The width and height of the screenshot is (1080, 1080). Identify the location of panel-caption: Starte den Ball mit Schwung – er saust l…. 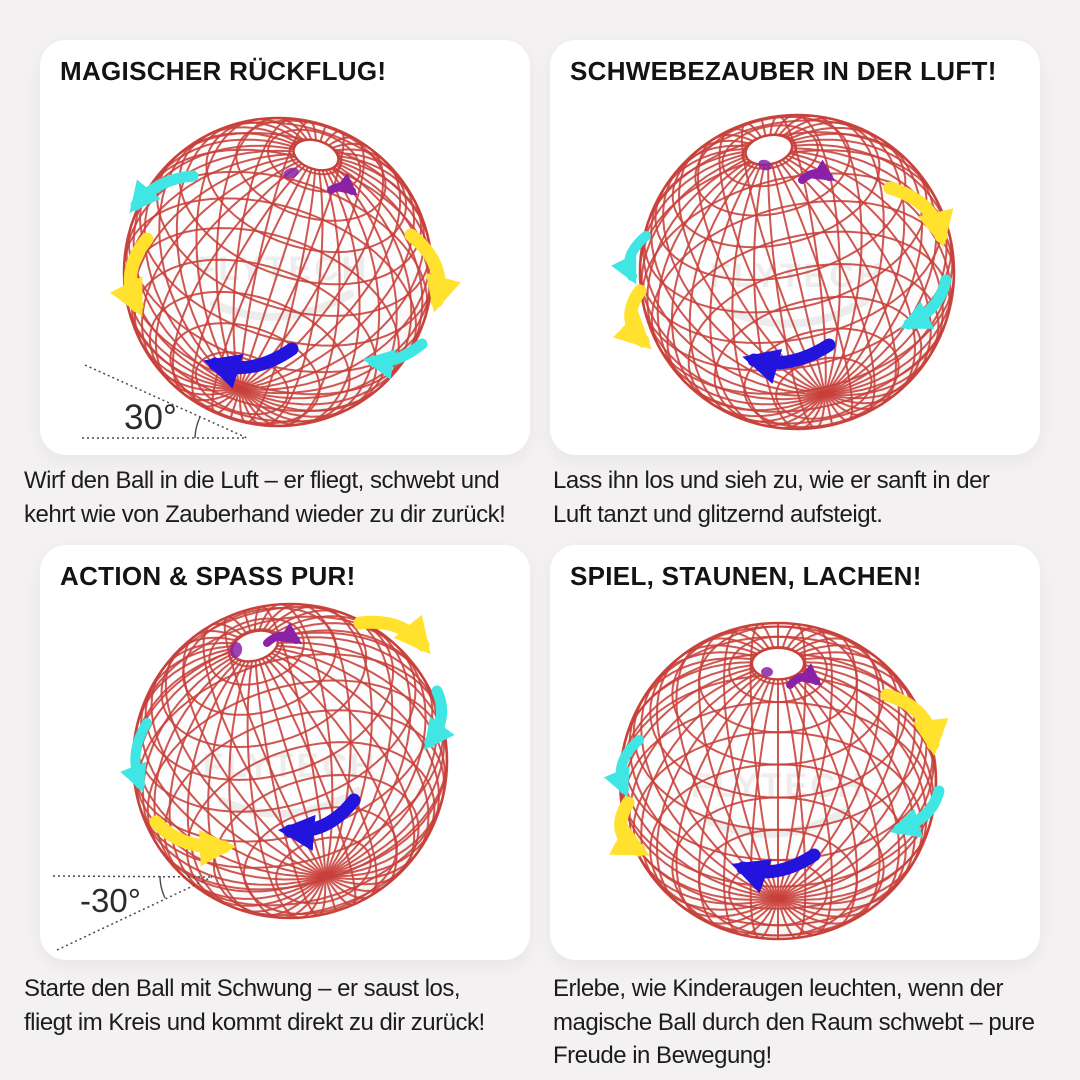
(280, 1005).